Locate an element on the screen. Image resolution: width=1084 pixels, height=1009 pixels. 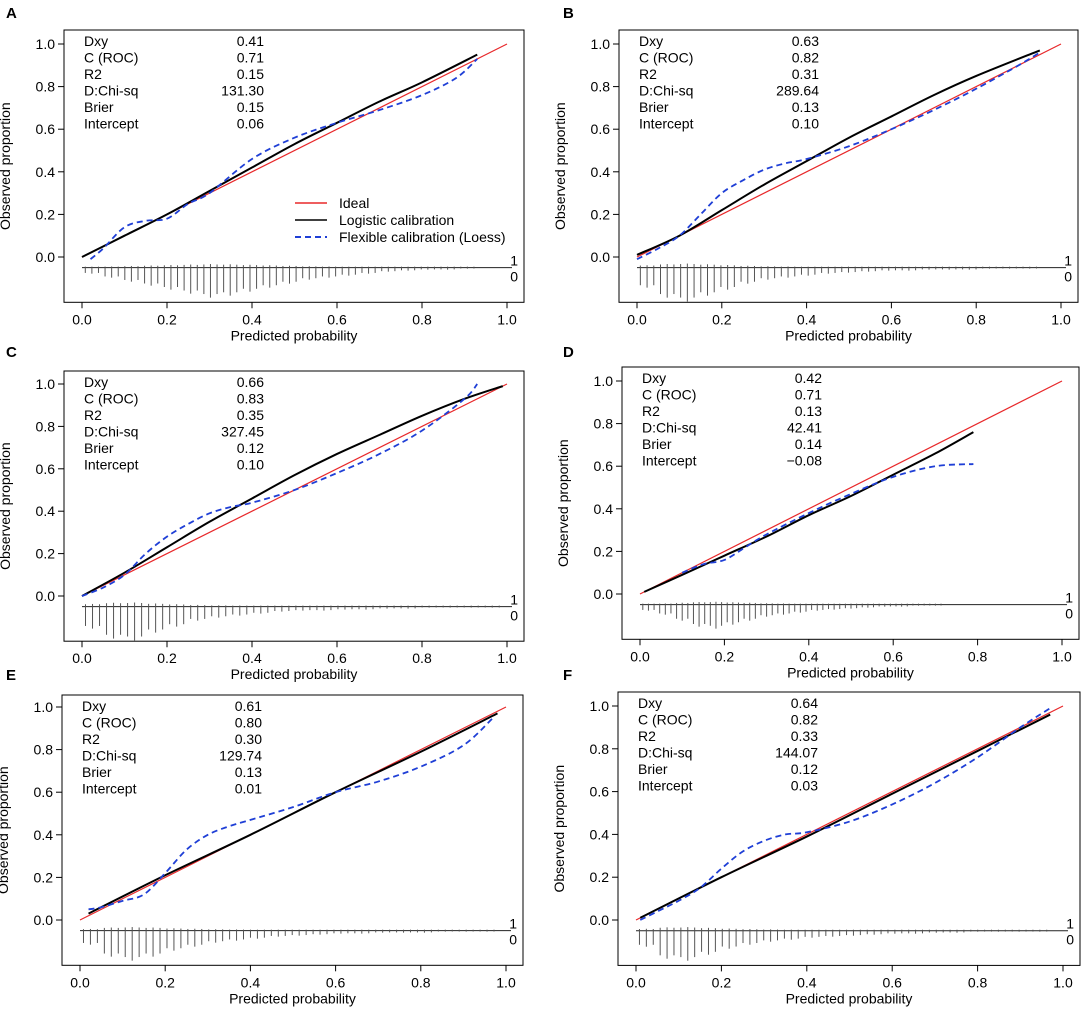
panel-label: A is located at coordinates (11, 13).